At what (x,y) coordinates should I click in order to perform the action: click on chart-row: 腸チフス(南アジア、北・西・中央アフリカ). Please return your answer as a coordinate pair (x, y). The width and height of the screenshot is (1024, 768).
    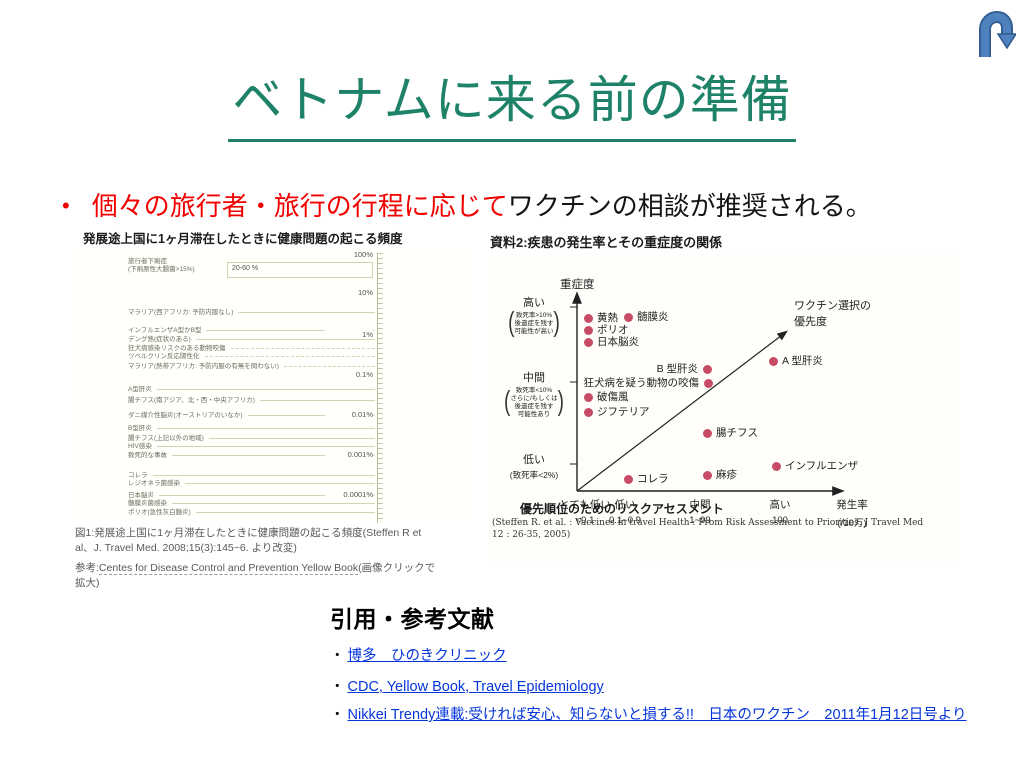
    Looking at the image, I should click on (251, 400).